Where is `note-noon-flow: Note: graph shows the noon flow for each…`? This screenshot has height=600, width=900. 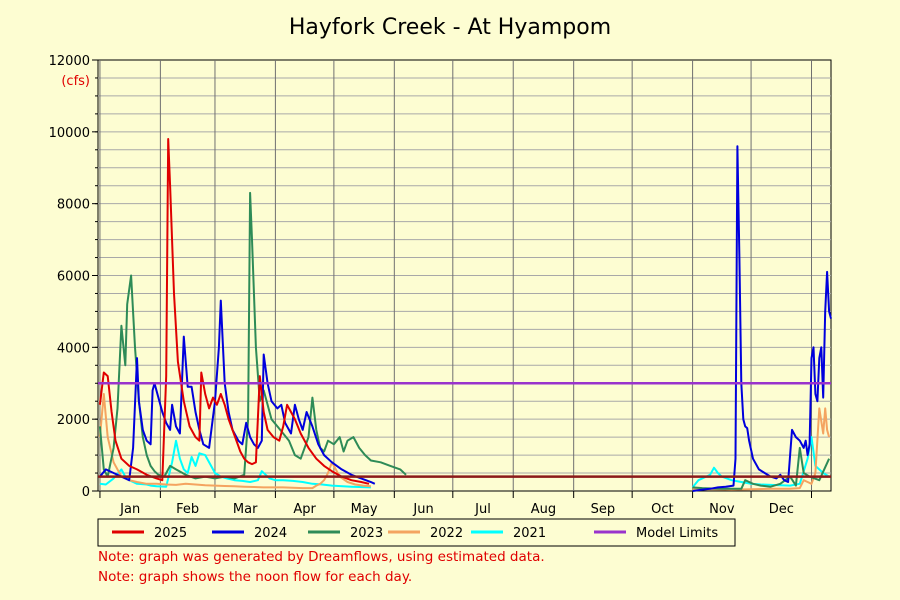
note-noon-flow: Note: graph shows the noon flow for each… is located at coordinates (255, 577).